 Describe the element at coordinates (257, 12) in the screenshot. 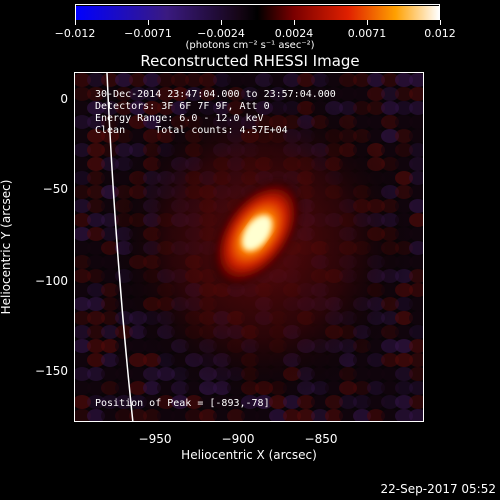

I see `colorbar` at that location.